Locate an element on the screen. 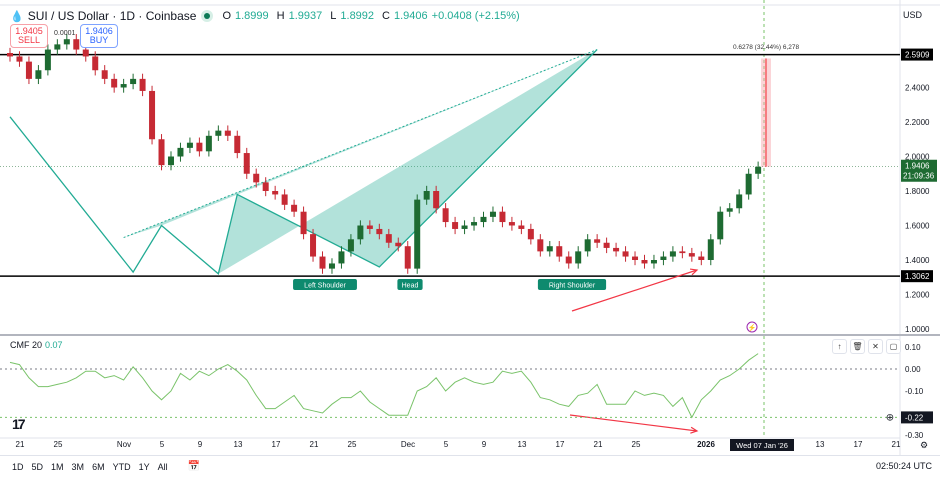 The height and width of the screenshot is (477, 940). sell-button: 1.9405 SELL is located at coordinates (29, 36).